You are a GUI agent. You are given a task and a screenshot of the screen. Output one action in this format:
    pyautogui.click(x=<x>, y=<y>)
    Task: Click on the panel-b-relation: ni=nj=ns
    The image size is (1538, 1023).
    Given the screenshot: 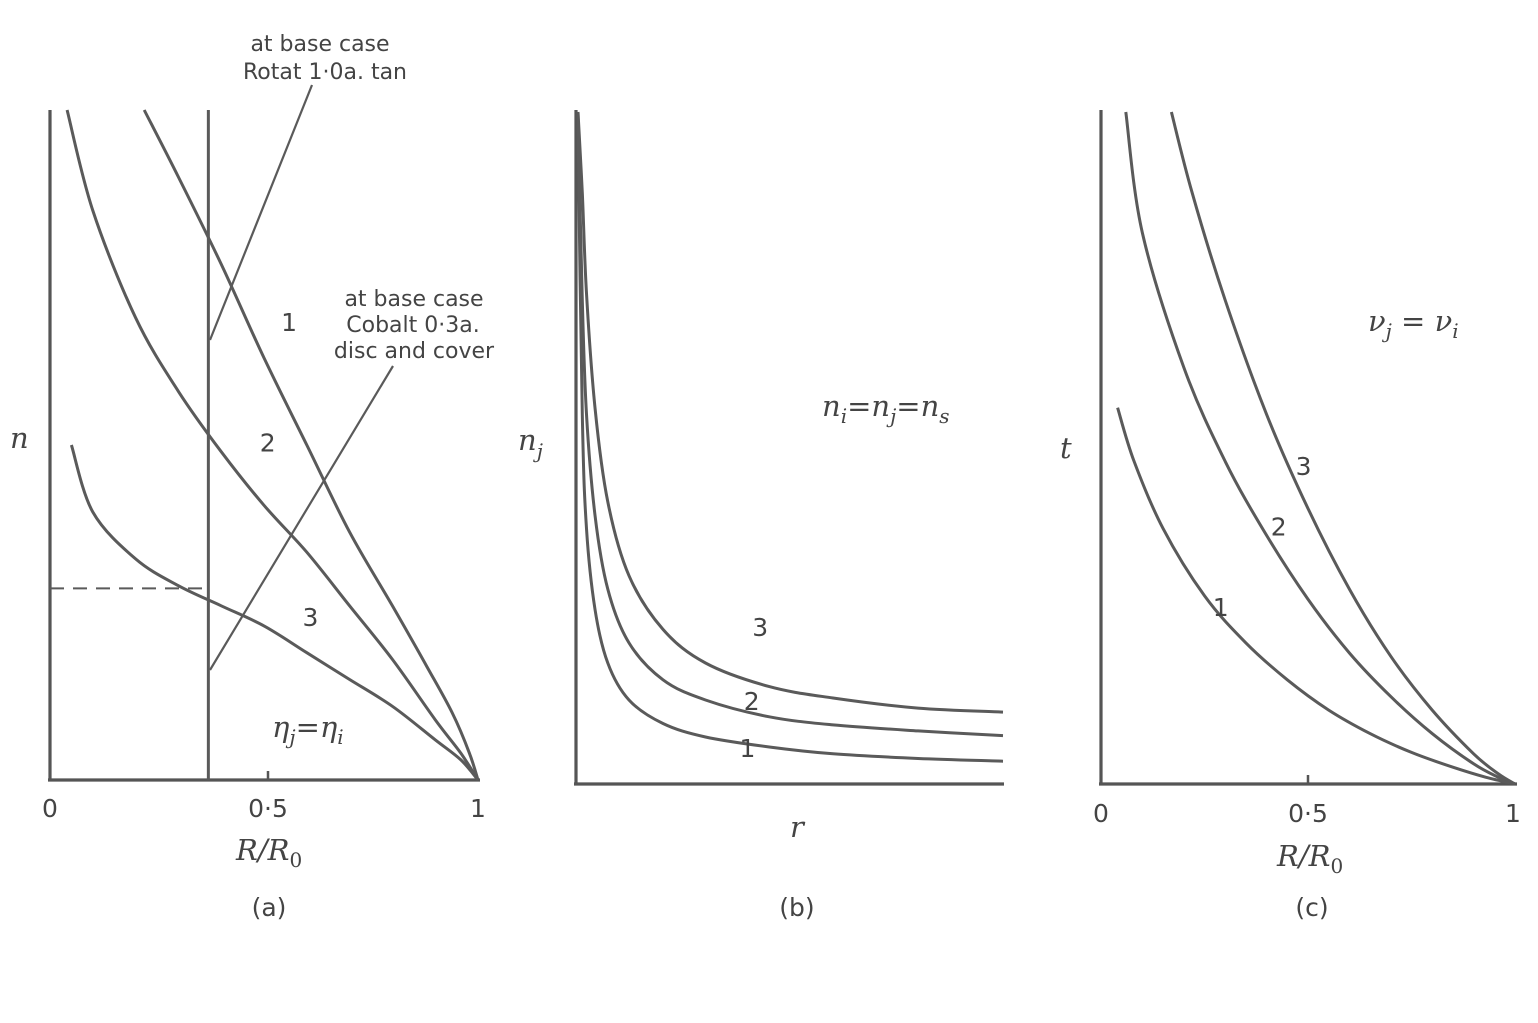 What is the action you would take?
    pyautogui.click(x=886, y=408)
    